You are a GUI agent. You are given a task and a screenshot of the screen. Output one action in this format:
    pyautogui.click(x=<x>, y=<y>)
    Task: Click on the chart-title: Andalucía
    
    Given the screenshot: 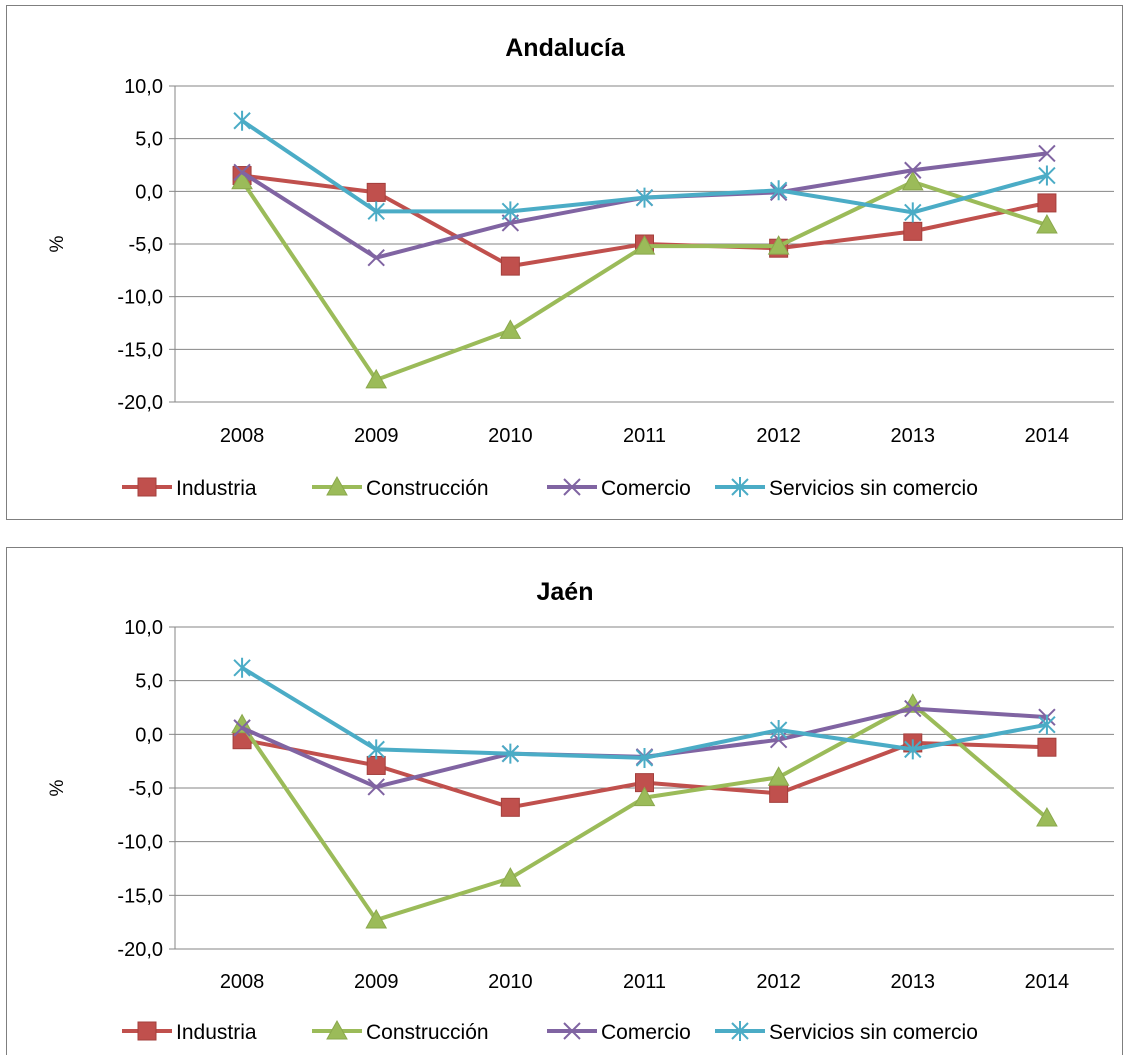 What is the action you would take?
    pyautogui.click(x=565, y=48)
    